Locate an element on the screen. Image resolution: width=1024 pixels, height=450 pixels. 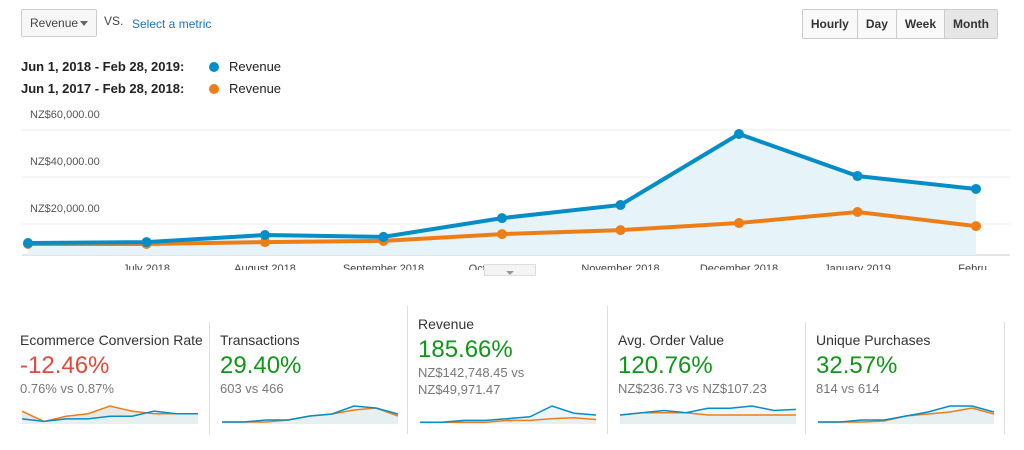
chevron-down-icon is located at coordinates (84, 23).